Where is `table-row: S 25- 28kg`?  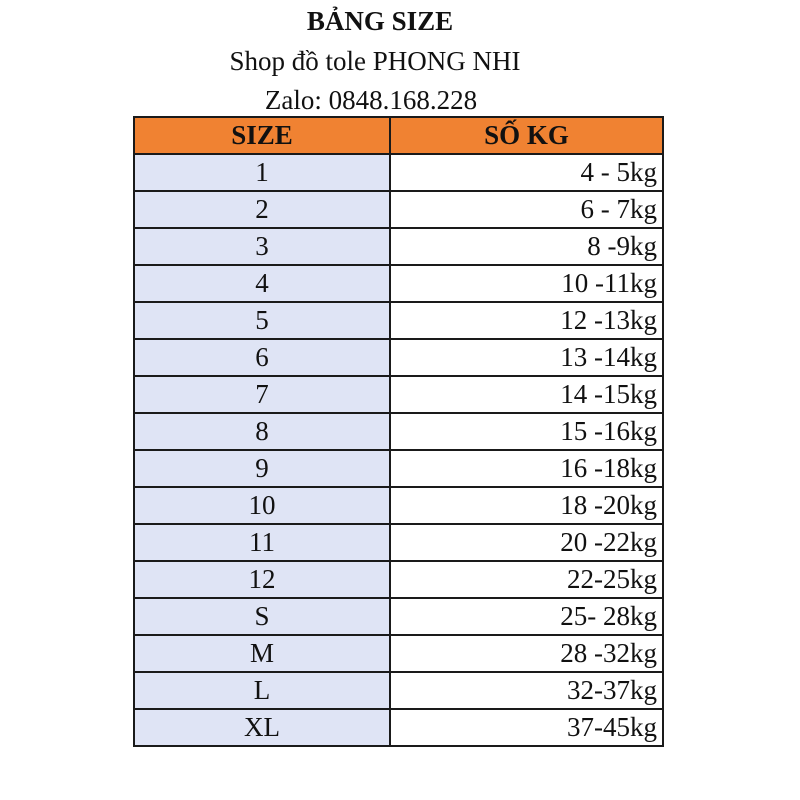 table-row: S 25- 28kg is located at coordinates (398, 616).